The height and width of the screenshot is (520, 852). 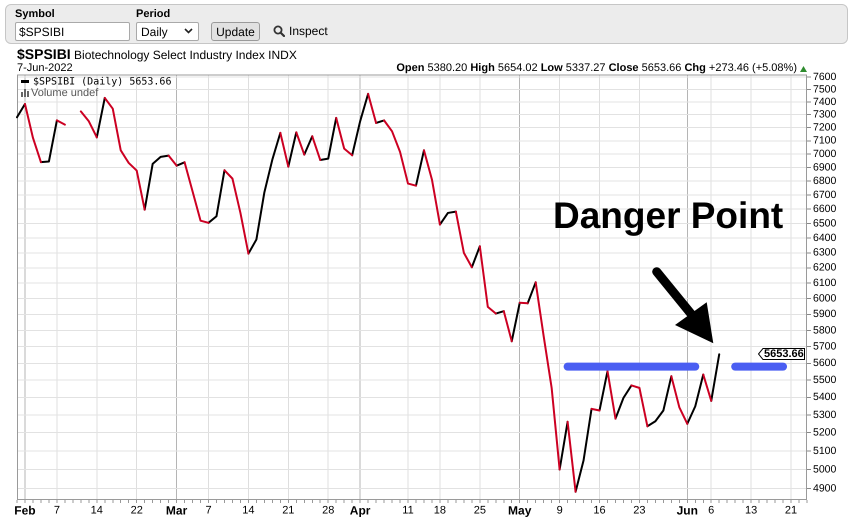 What do you see at coordinates (825, 298) in the screenshot?
I see `y-tick-label: 6000` at bounding box center [825, 298].